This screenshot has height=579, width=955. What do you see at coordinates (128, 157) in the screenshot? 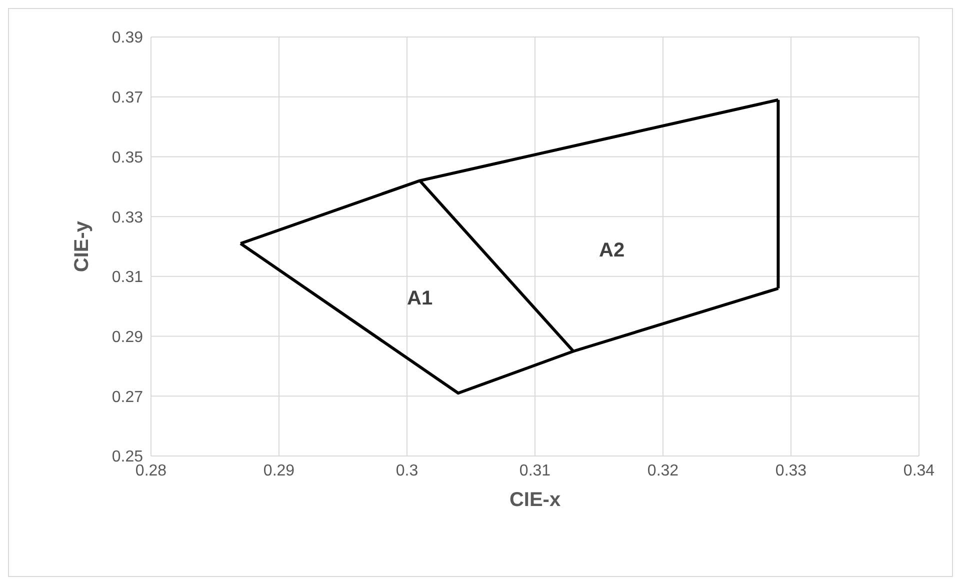
I see `y-tick-label: 0.35` at bounding box center [128, 157].